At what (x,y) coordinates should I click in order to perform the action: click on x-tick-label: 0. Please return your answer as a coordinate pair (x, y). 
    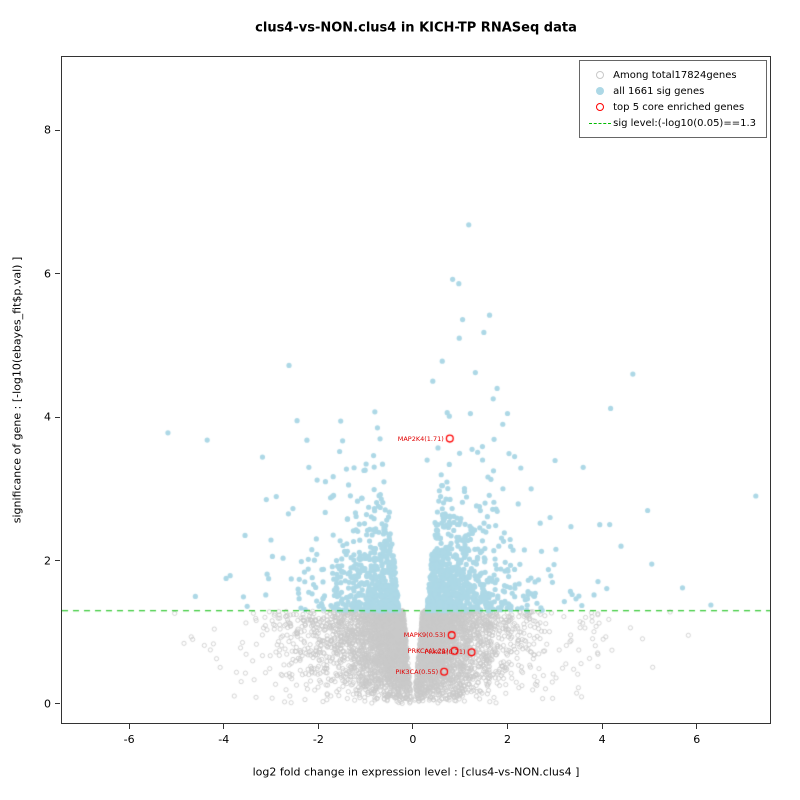
    Looking at the image, I should click on (413, 739).